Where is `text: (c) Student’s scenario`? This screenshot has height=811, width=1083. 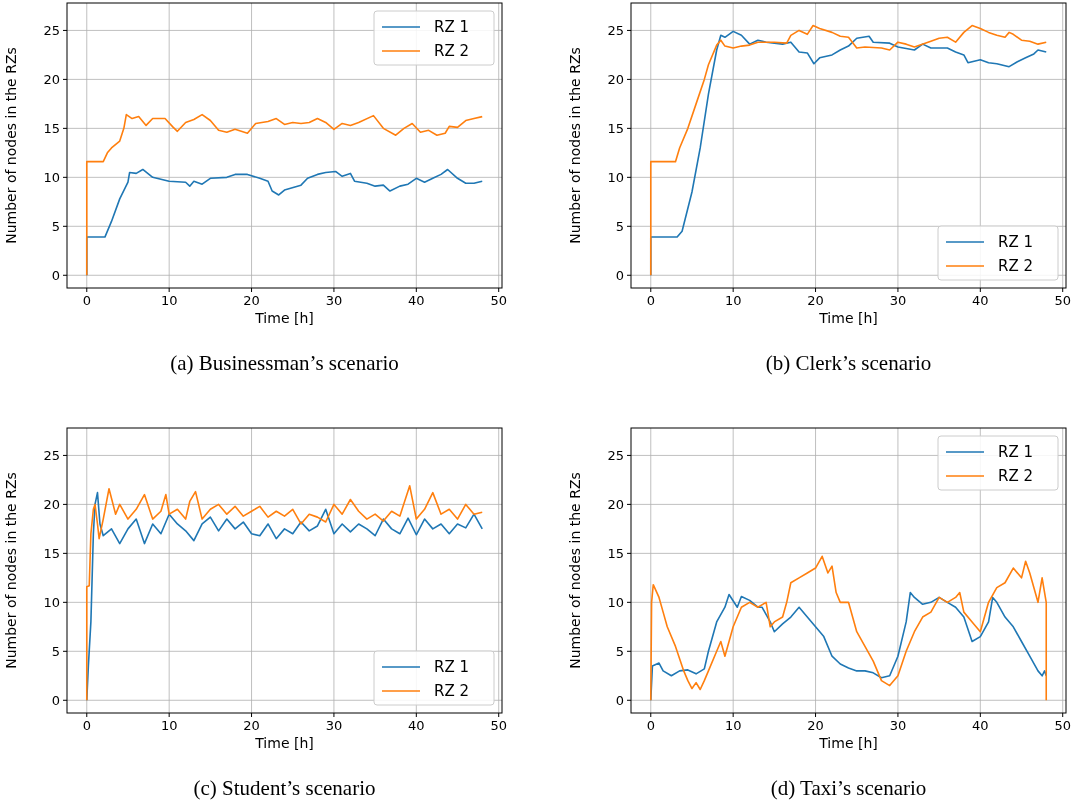
text: (c) Student’s scenario is located at coordinates (284, 788).